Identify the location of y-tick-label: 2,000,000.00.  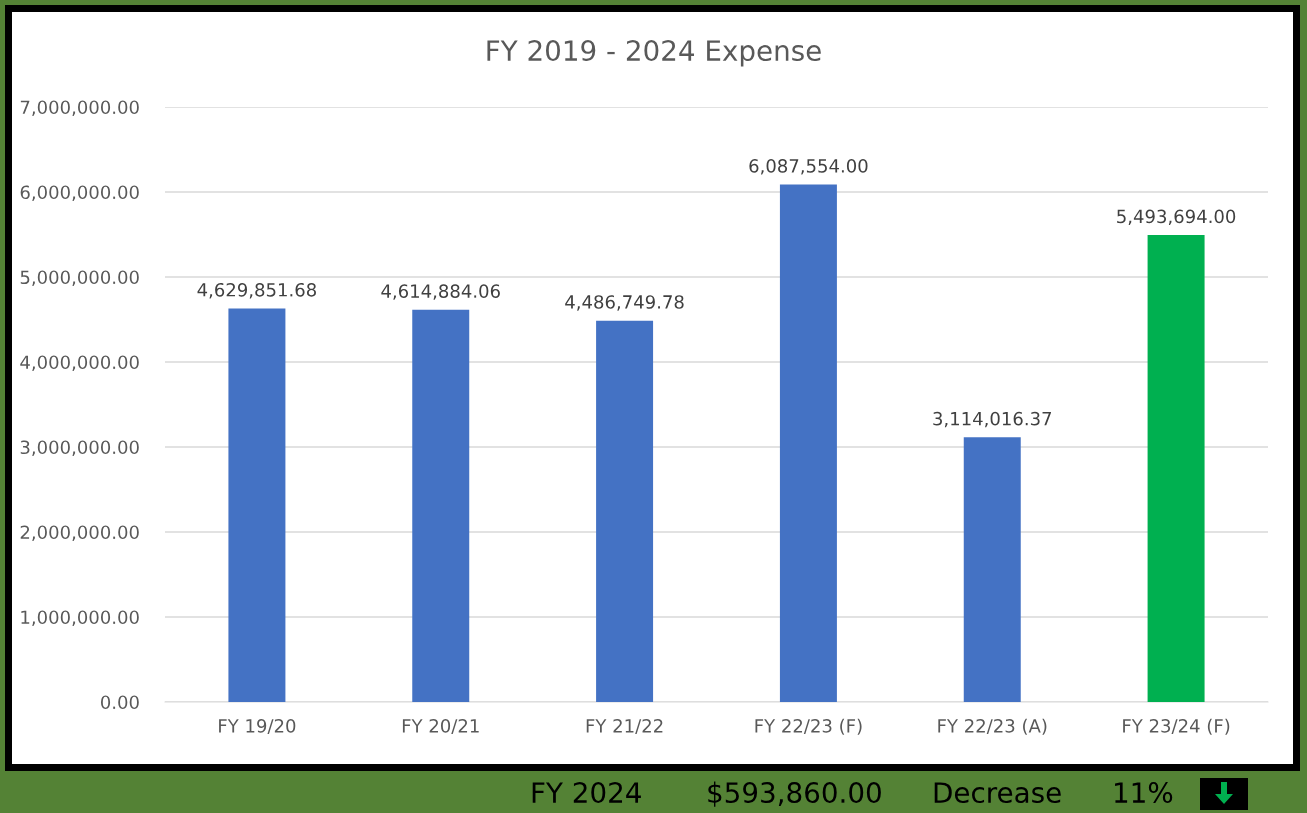
(79, 533).